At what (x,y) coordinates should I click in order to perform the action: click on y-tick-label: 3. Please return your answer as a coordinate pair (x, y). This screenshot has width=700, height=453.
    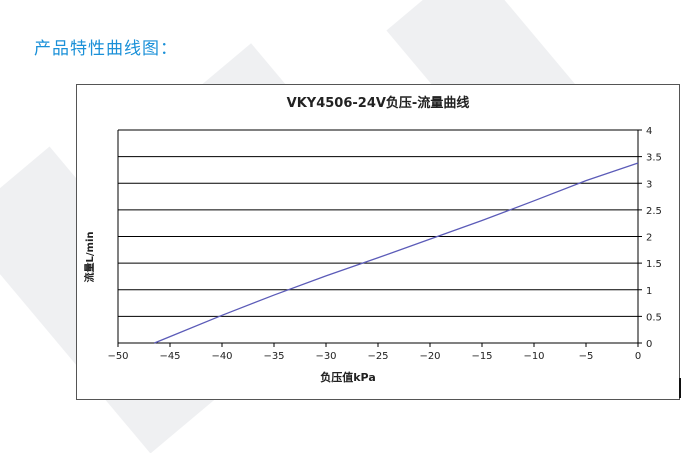
    Looking at the image, I should click on (649, 184).